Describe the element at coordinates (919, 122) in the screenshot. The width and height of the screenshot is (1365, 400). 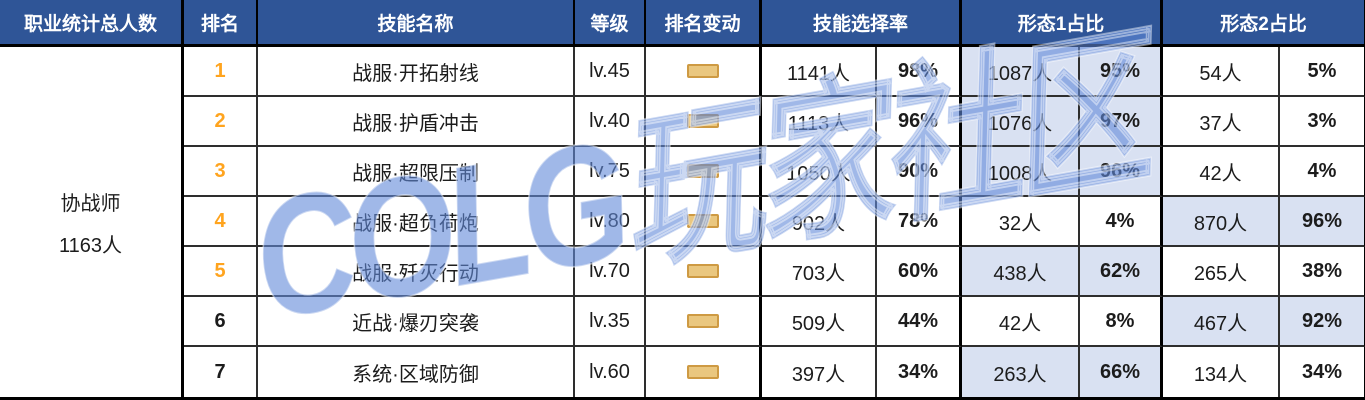
I see `pick-pct-cell: 96%` at that location.